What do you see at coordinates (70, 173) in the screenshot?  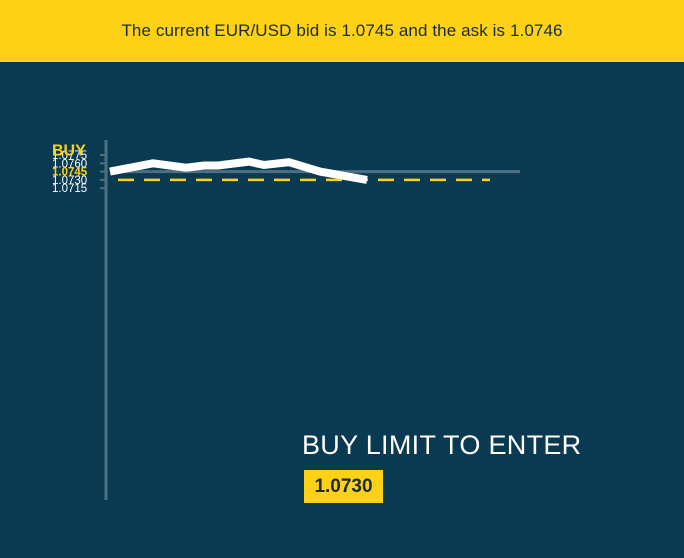 I see `y-tick-label: 1.0745` at bounding box center [70, 173].